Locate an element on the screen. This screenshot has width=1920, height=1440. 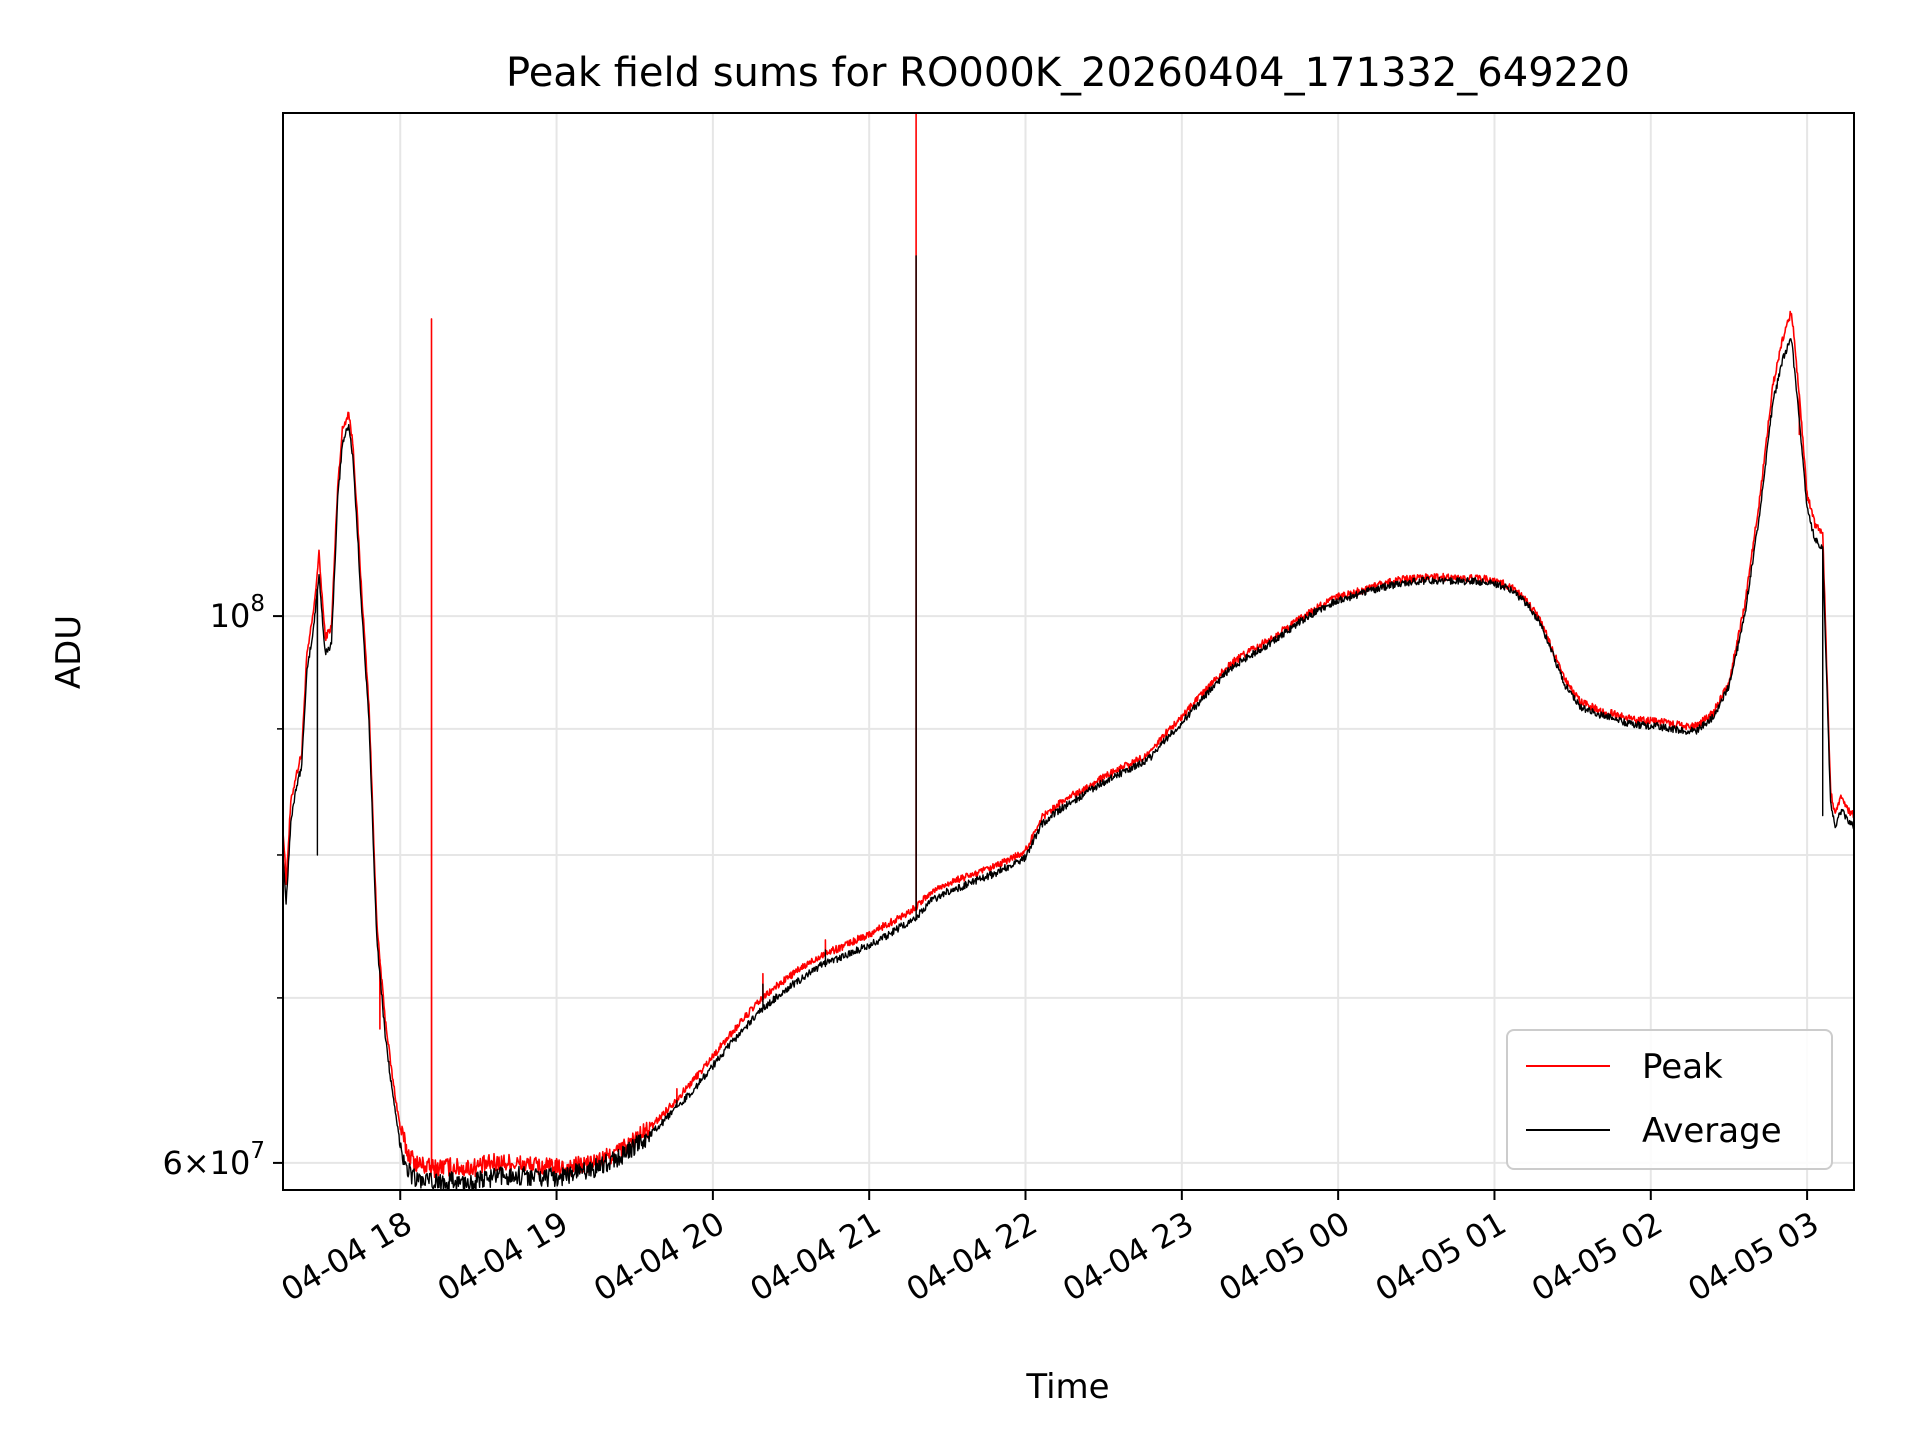
legend-label-average: Average is located at coordinates (1712, 1131).